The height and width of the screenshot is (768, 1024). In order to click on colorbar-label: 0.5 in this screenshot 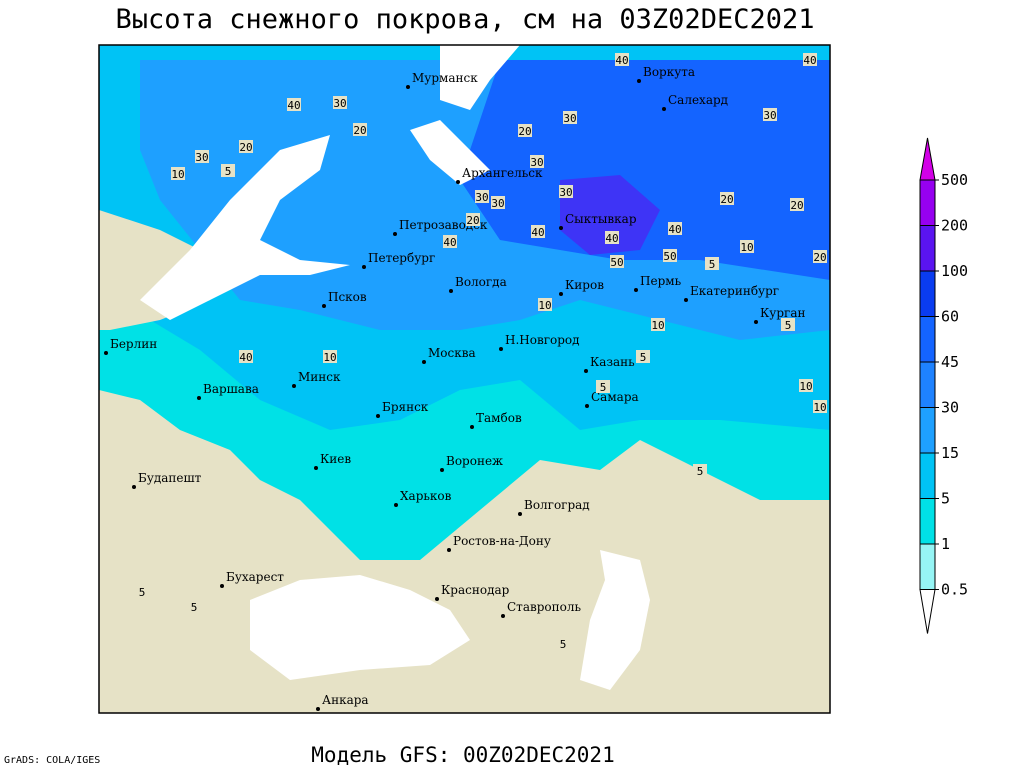, I will do `click(954, 590)`.